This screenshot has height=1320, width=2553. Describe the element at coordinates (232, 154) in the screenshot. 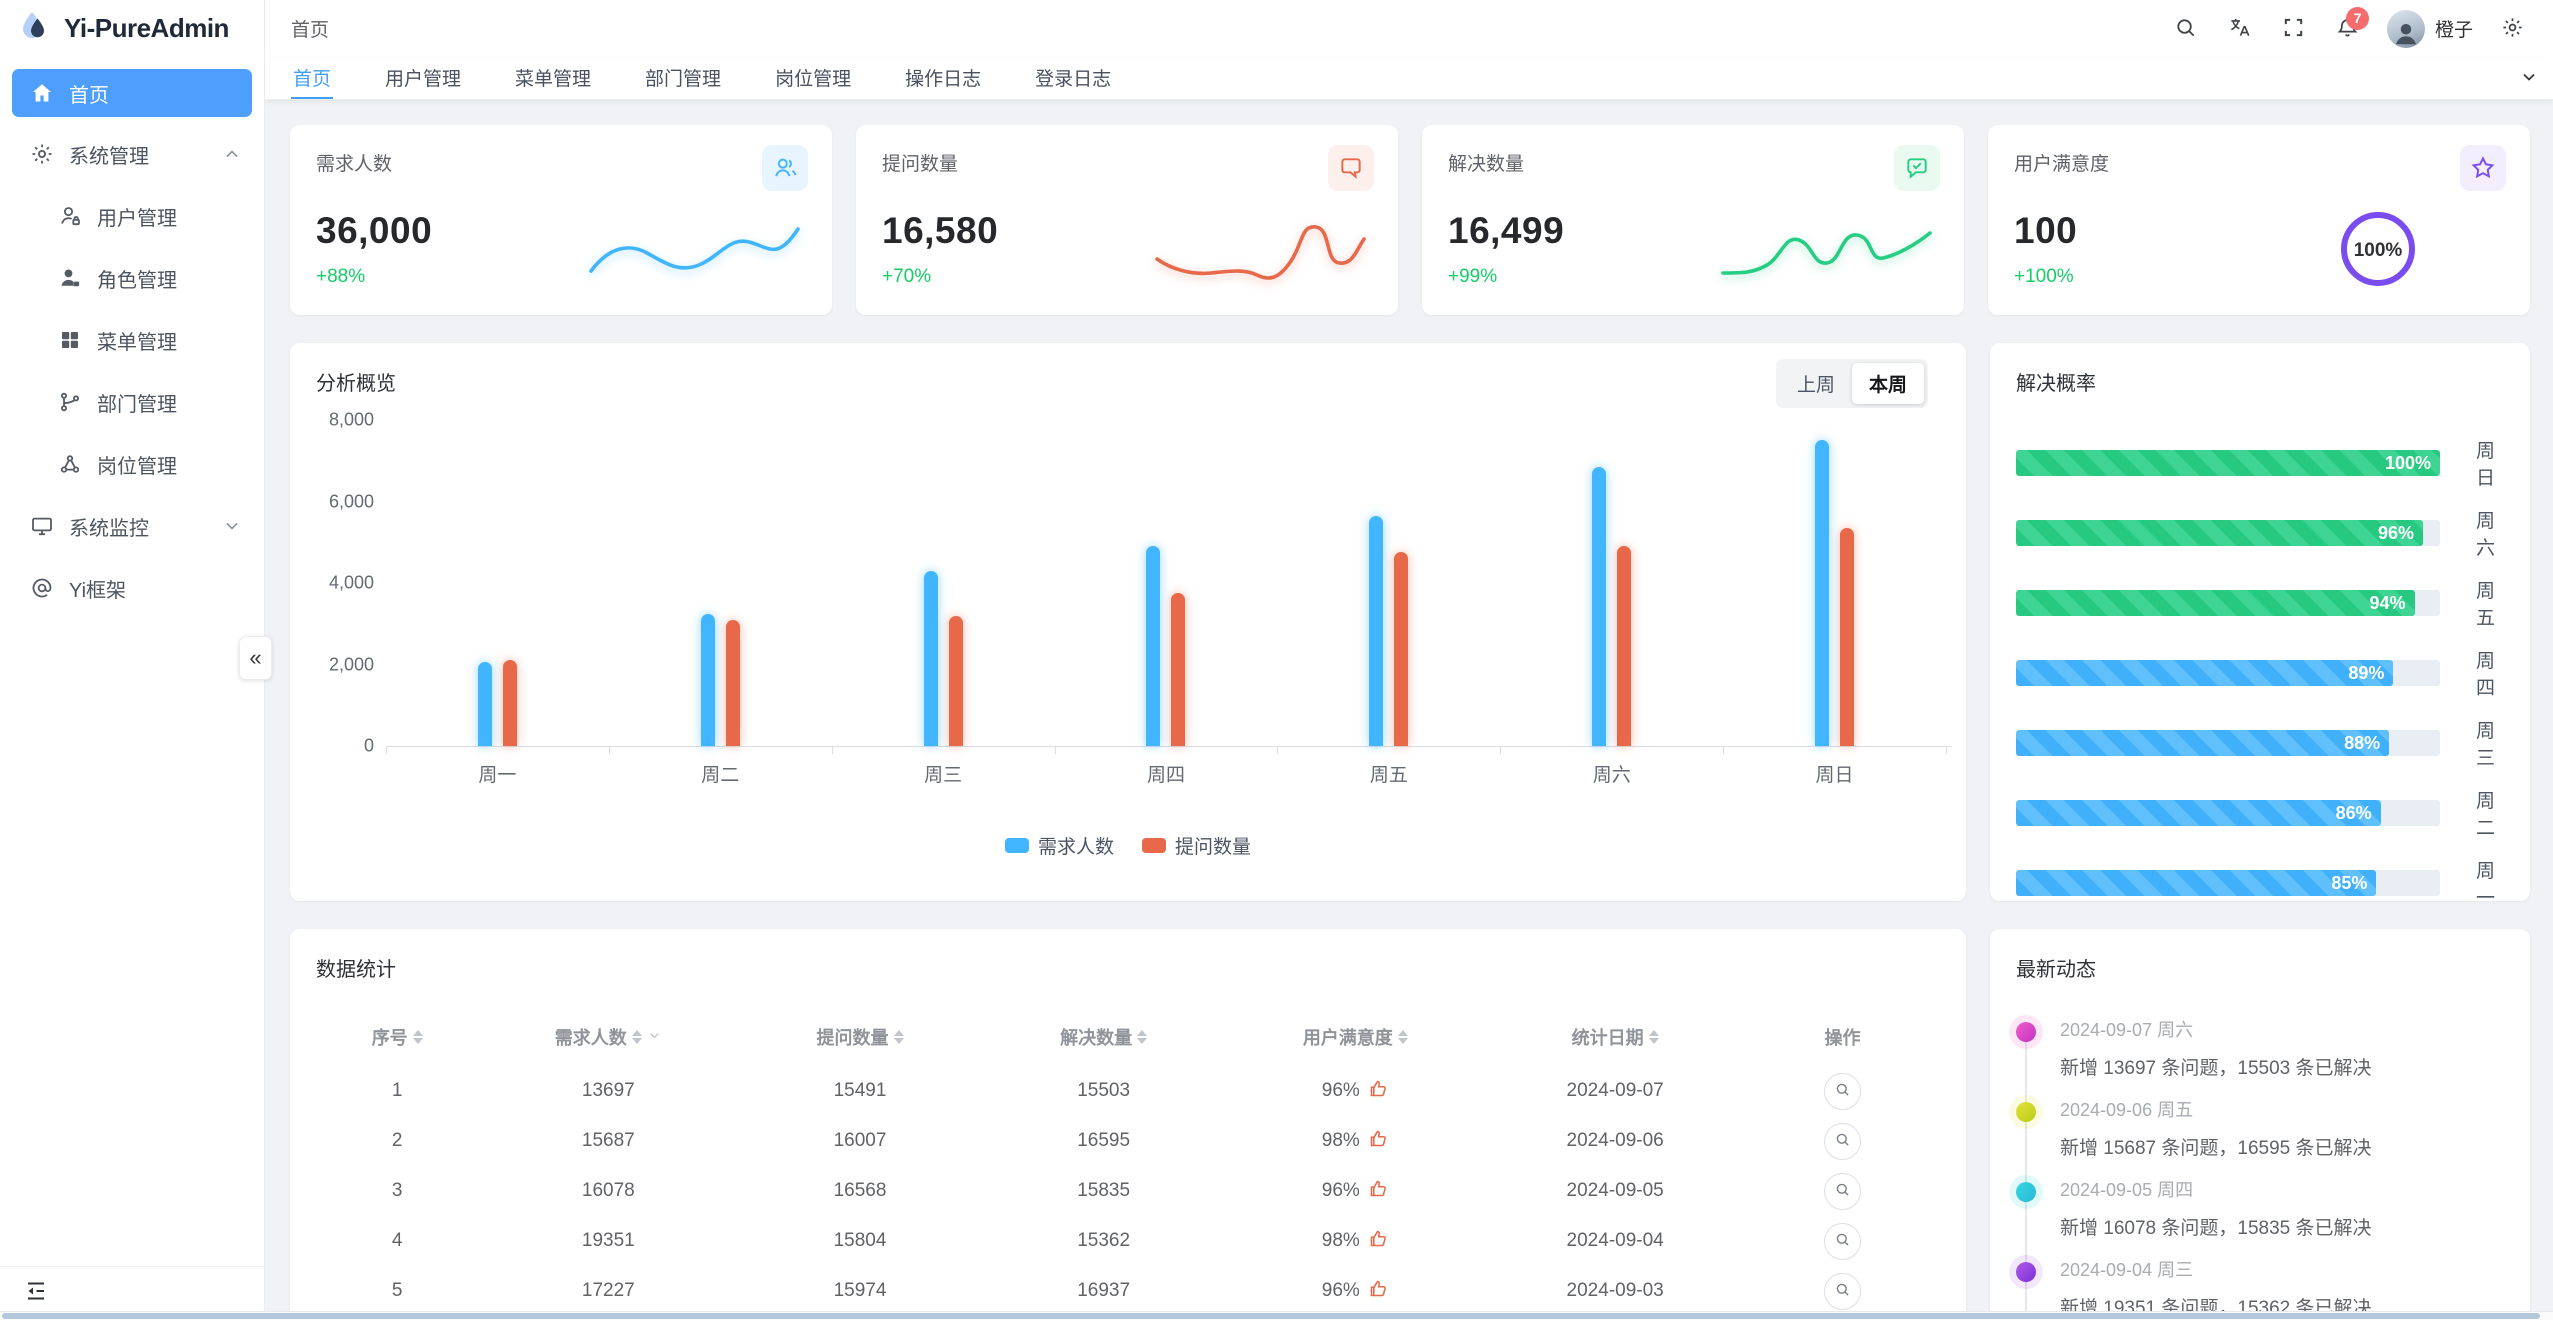

I see `chevron-up-icon` at that location.